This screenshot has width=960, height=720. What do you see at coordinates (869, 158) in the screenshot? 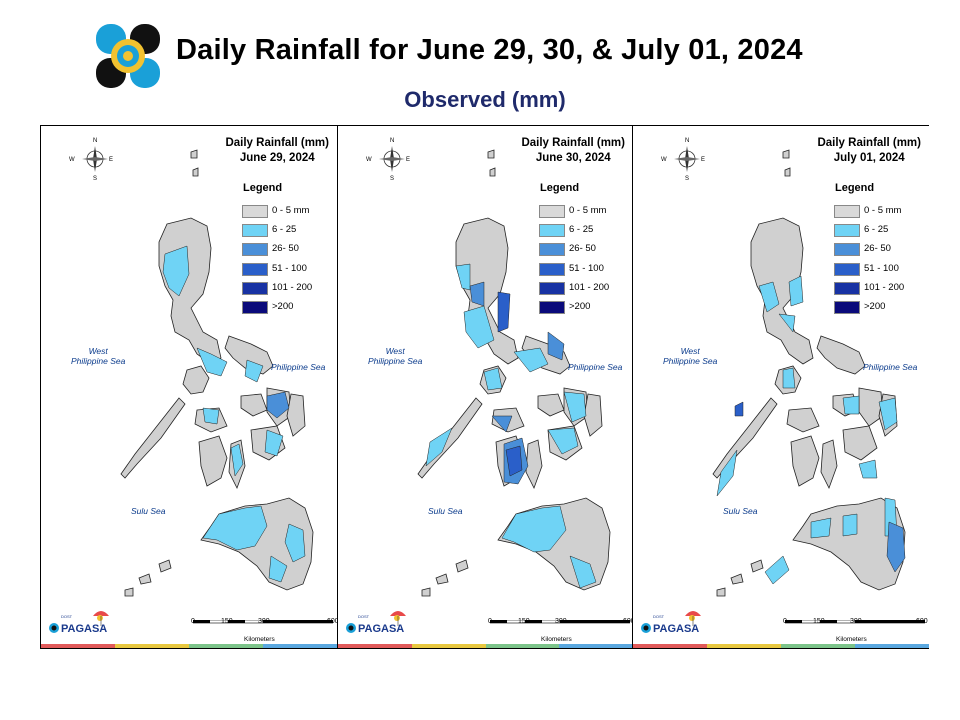
I see `panel-date: July 01, 2024` at bounding box center [869, 158].